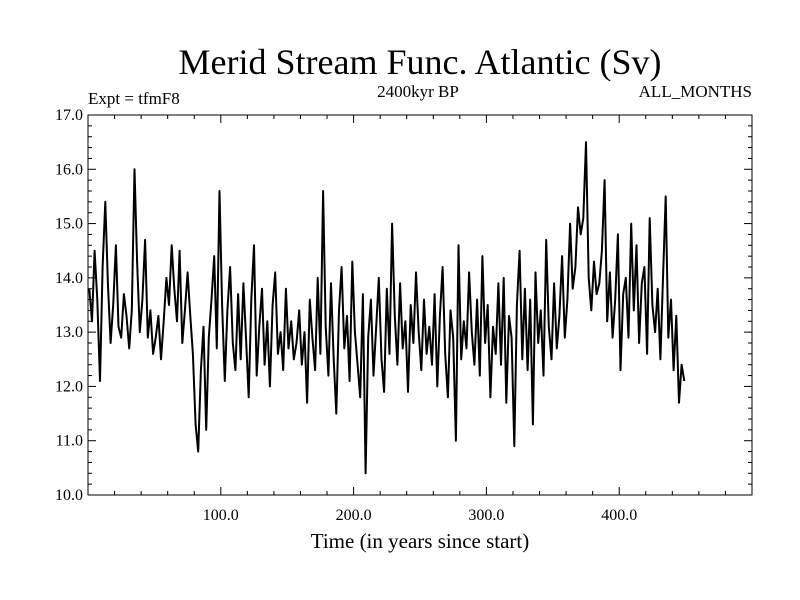 This screenshot has height=600, width=800. I want to click on y-tick-label: 12.0, so click(69, 386).